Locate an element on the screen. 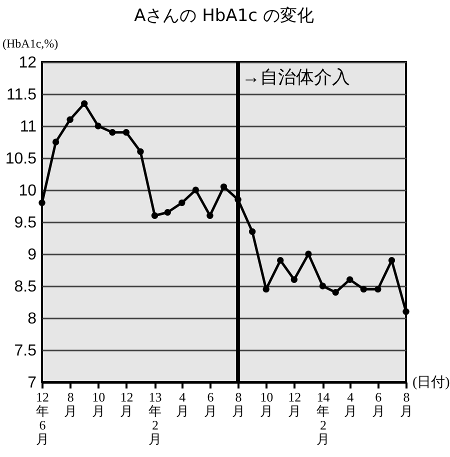 This screenshot has height=457, width=450. y-tick-label: 11.5 is located at coordinates (21, 95).